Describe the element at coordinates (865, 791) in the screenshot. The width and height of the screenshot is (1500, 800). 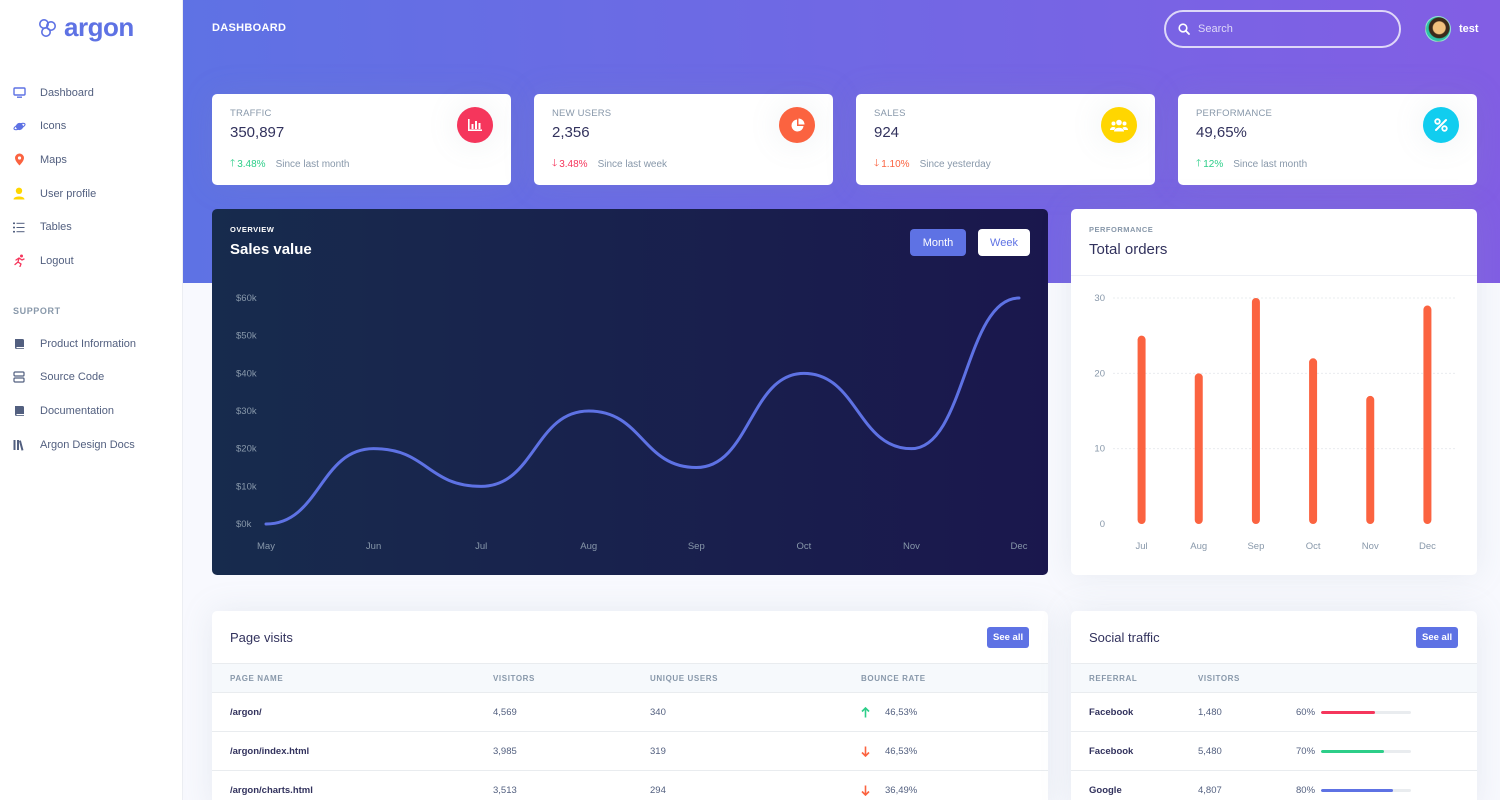
I see `arrow-down-icon` at that location.